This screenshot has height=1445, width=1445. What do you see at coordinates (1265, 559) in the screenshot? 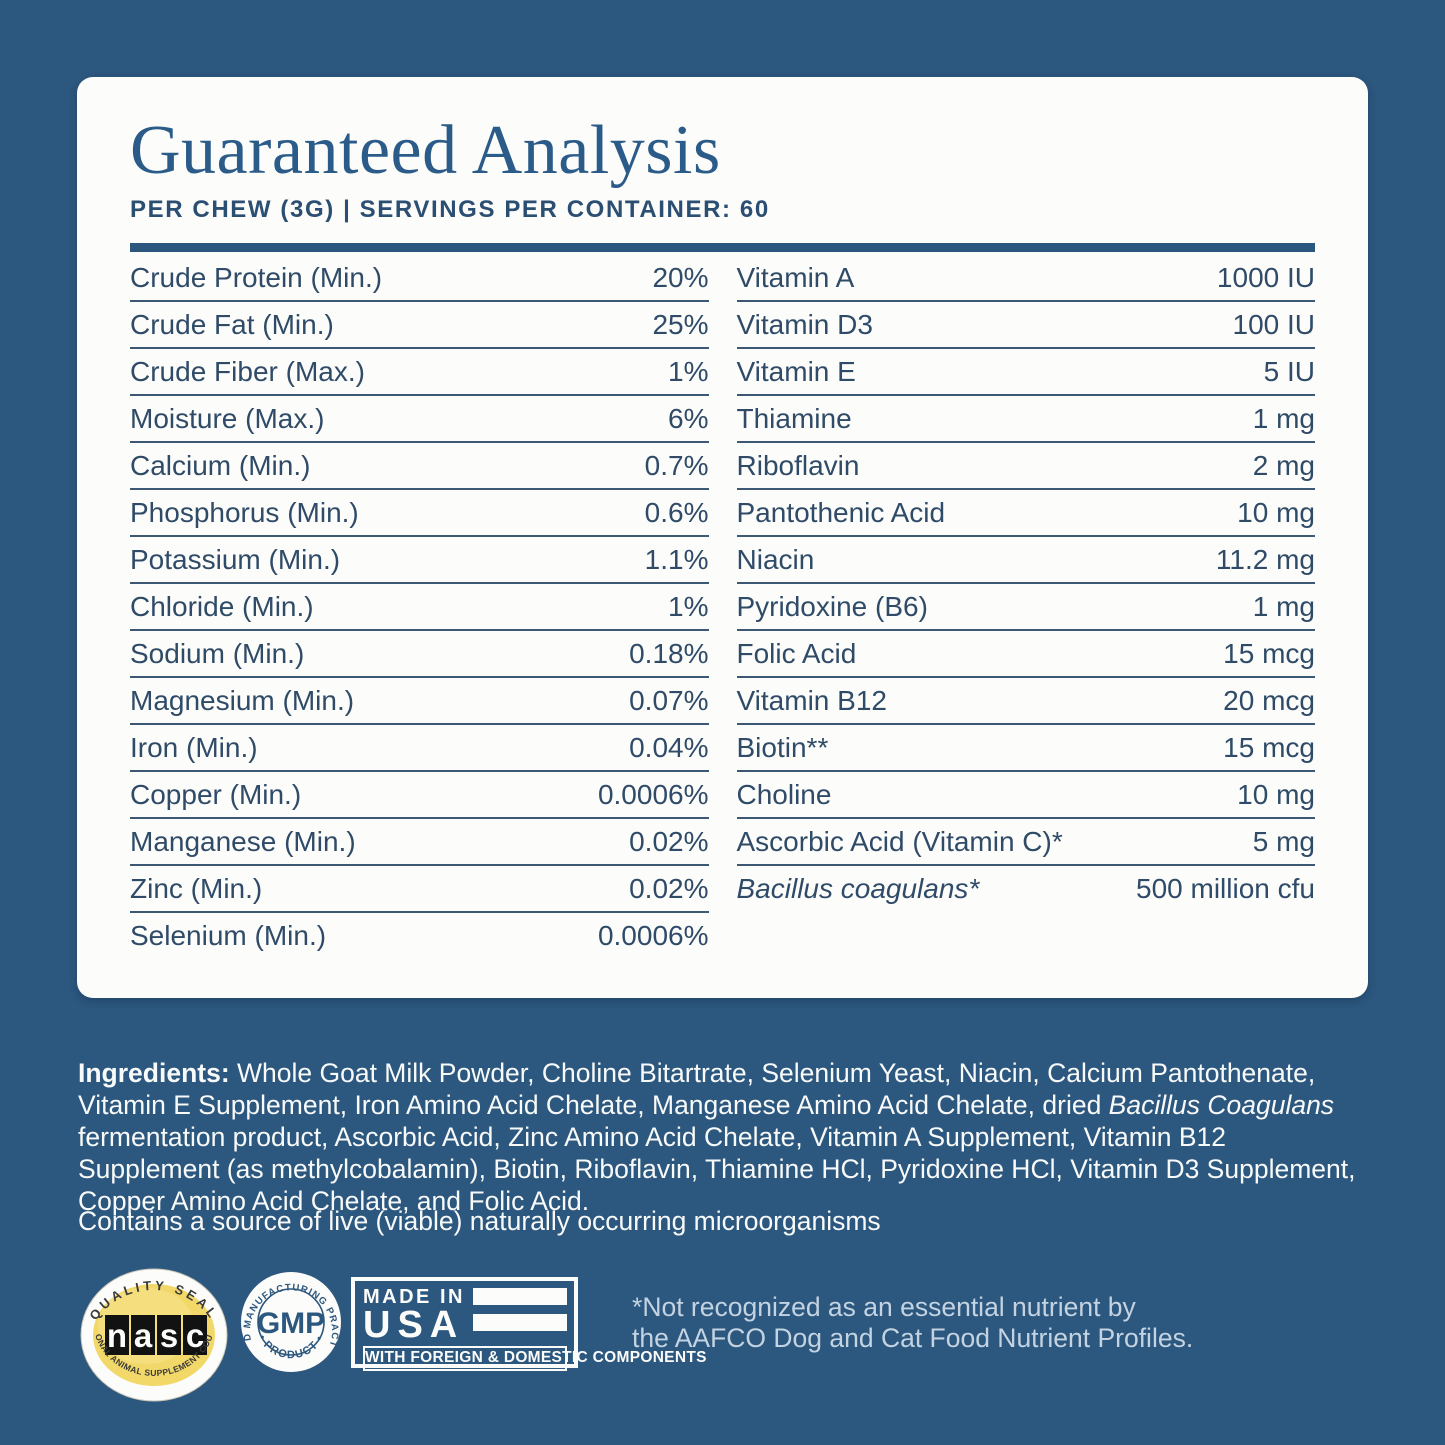
I see `nutrient-value: 11.2 mg` at bounding box center [1265, 559].